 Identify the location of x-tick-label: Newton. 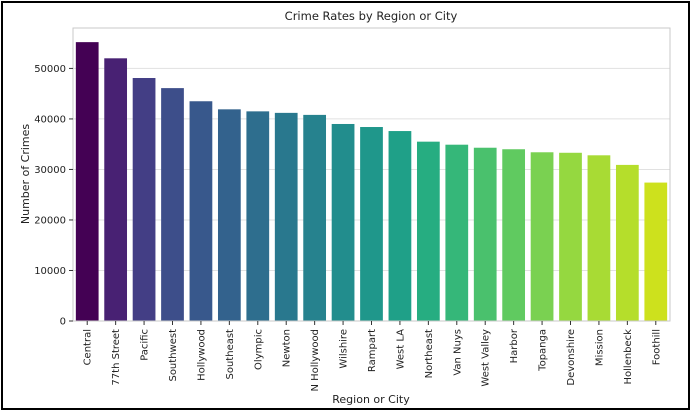
(287, 348).